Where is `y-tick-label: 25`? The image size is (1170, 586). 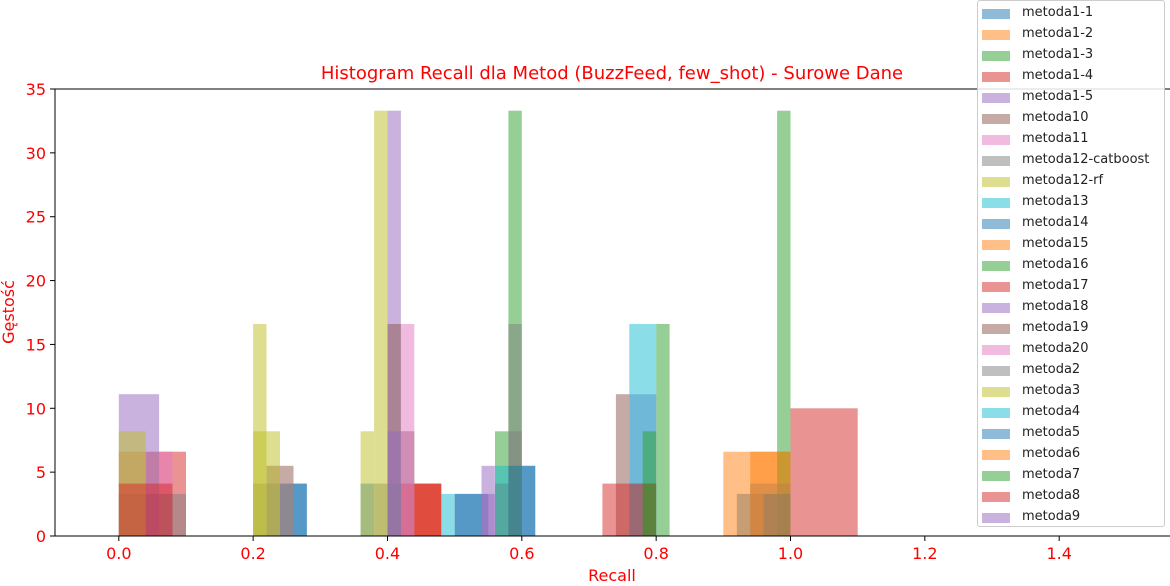 y-tick-label: 25 is located at coordinates (36, 217).